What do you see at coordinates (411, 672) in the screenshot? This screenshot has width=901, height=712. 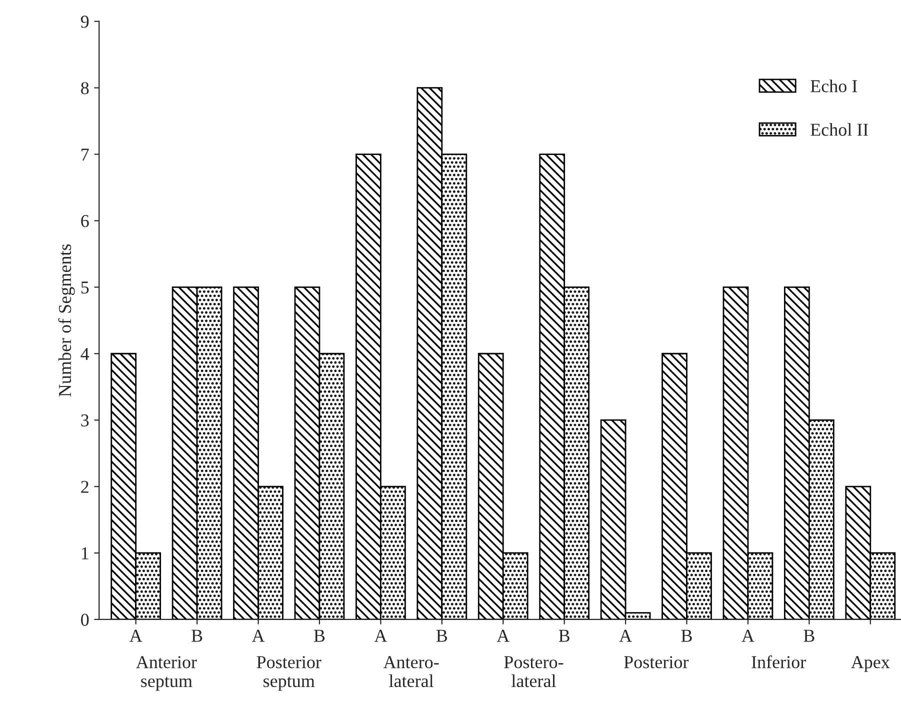 I see `text: Antero- lateral` at bounding box center [411, 672].